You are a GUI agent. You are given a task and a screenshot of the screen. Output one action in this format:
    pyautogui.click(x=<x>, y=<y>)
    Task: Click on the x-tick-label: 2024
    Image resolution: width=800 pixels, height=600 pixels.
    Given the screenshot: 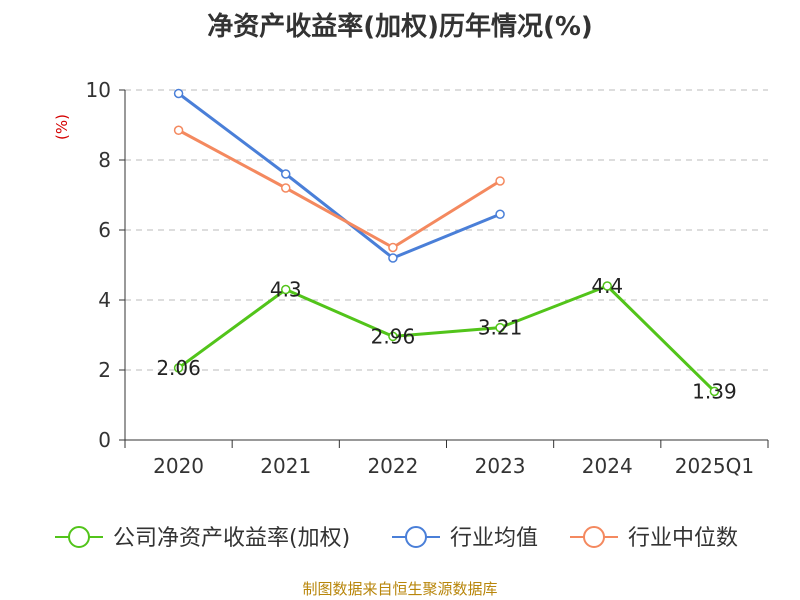 What is the action you would take?
    pyautogui.click(x=607, y=466)
    